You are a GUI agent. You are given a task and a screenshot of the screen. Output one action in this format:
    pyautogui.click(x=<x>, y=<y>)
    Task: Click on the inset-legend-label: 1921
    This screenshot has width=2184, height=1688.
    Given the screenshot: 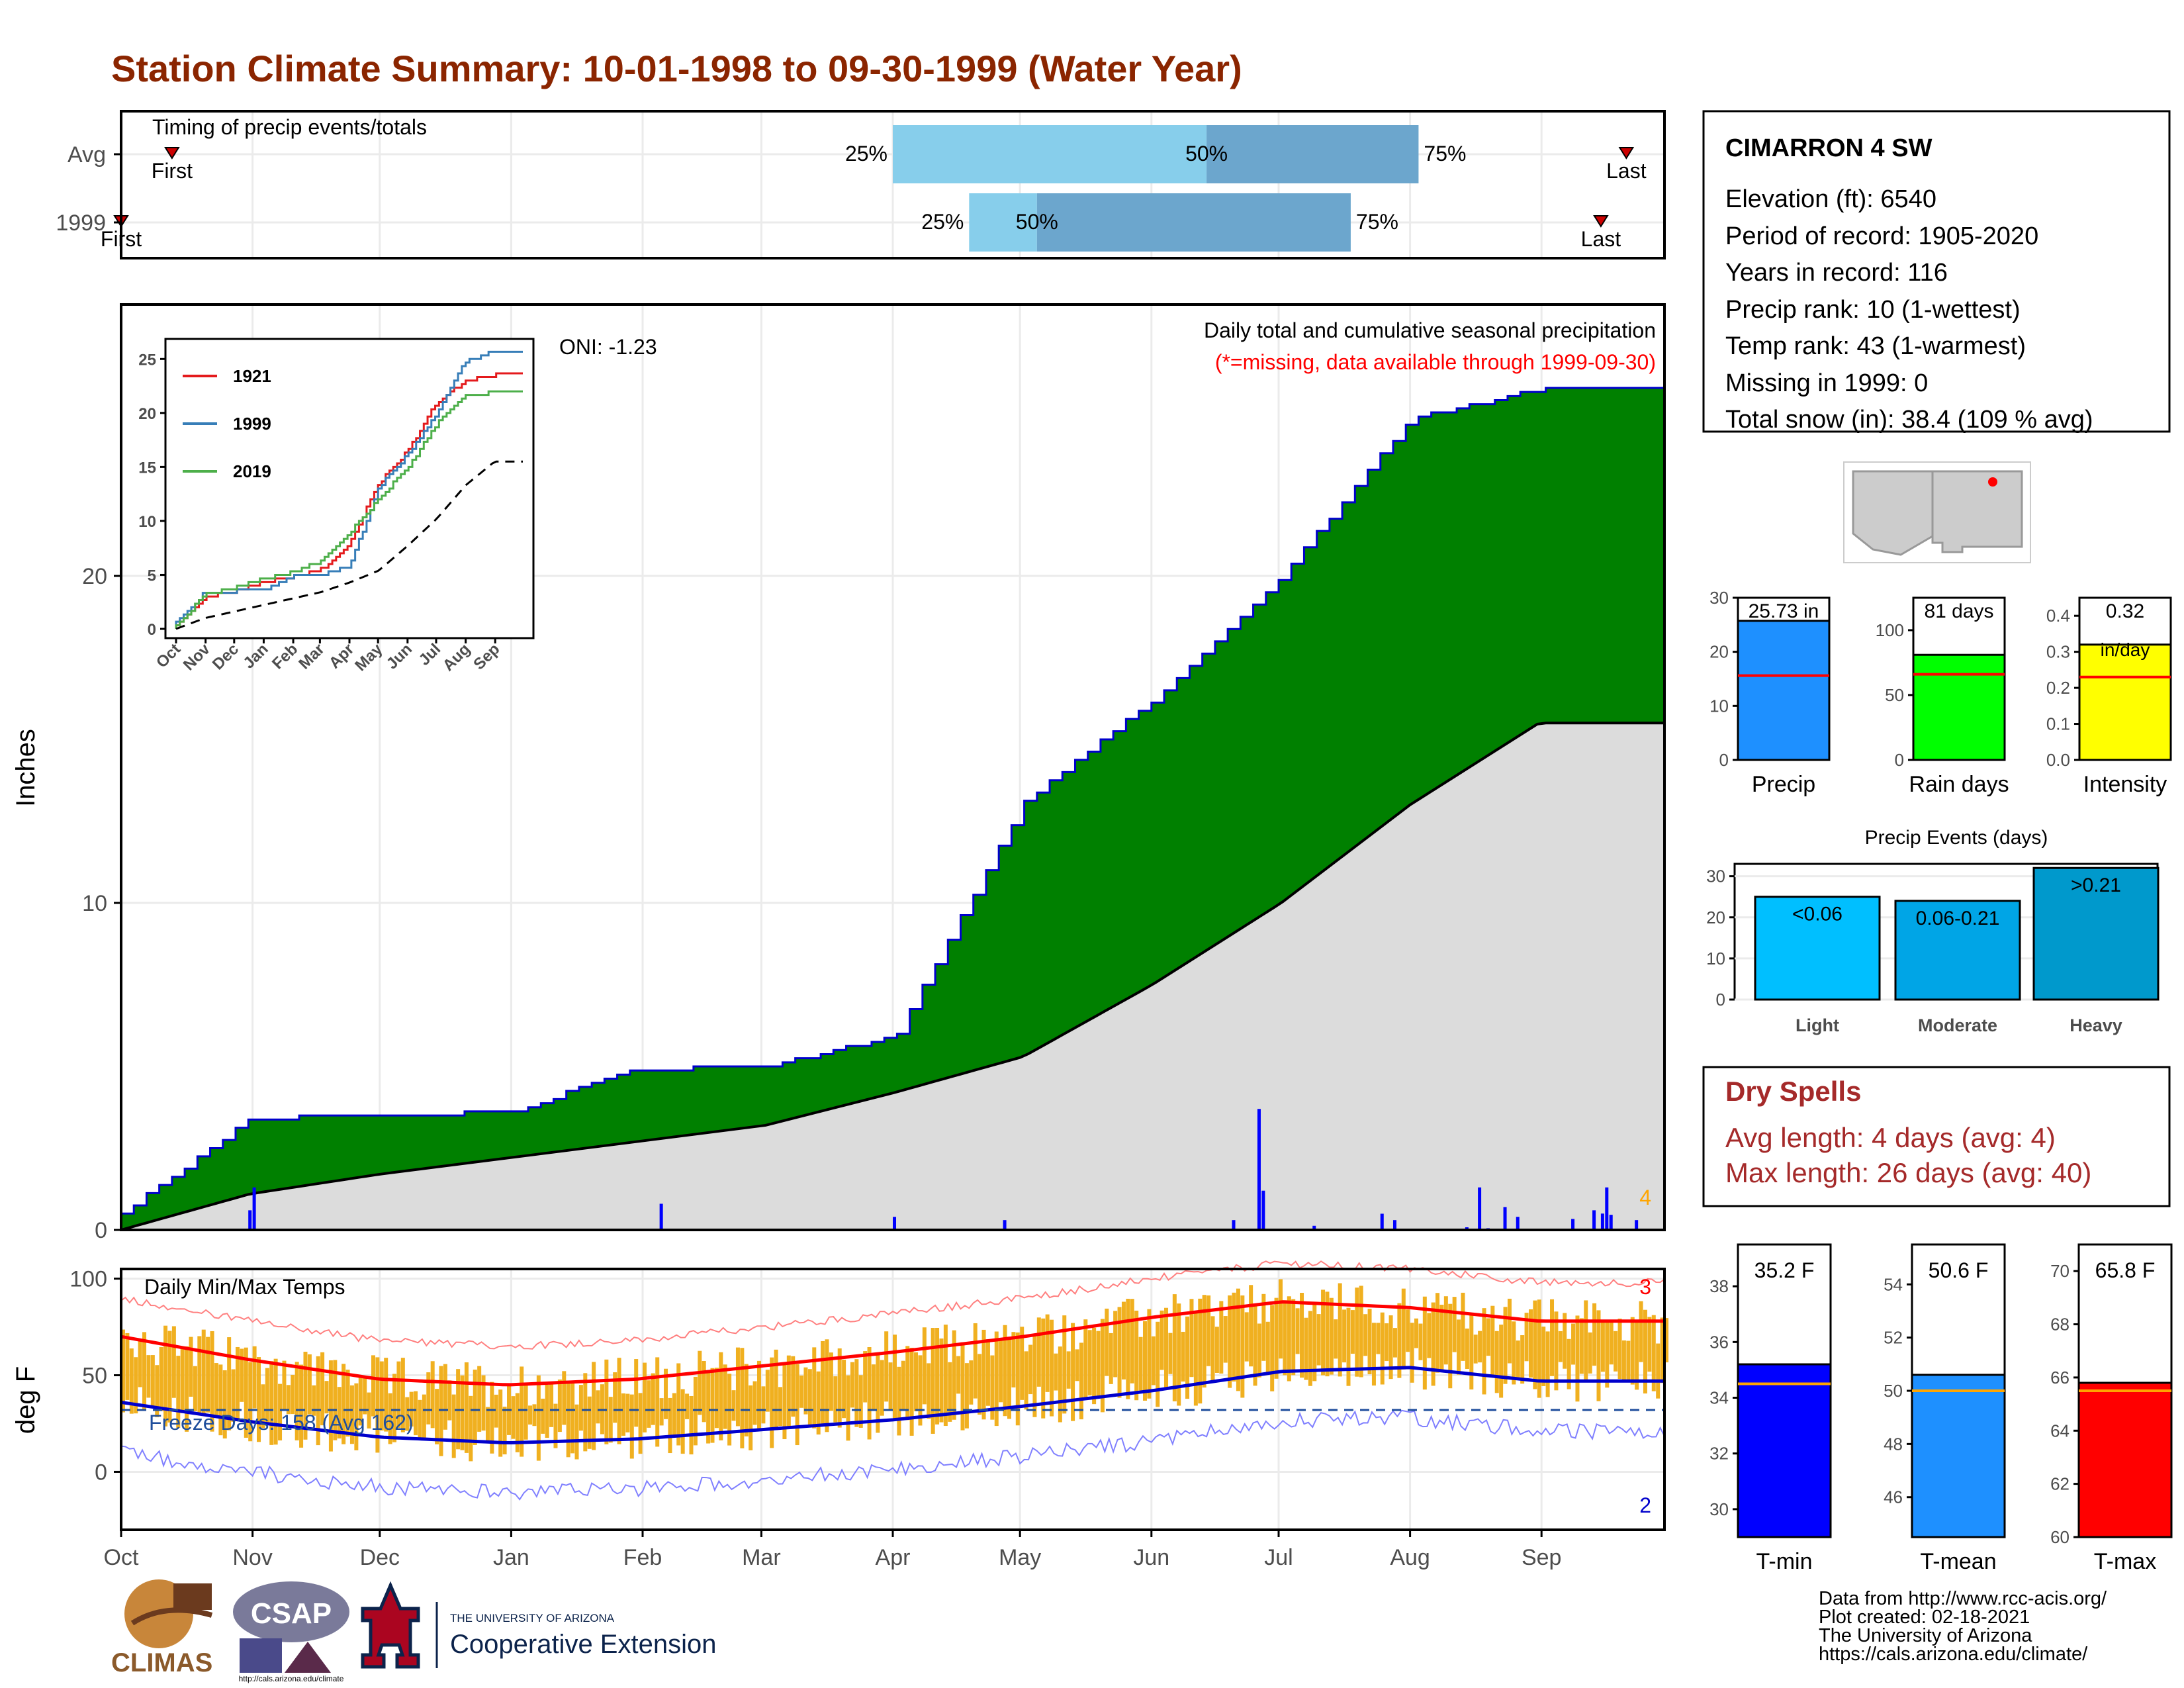 What is the action you would take?
    pyautogui.click(x=252, y=376)
    